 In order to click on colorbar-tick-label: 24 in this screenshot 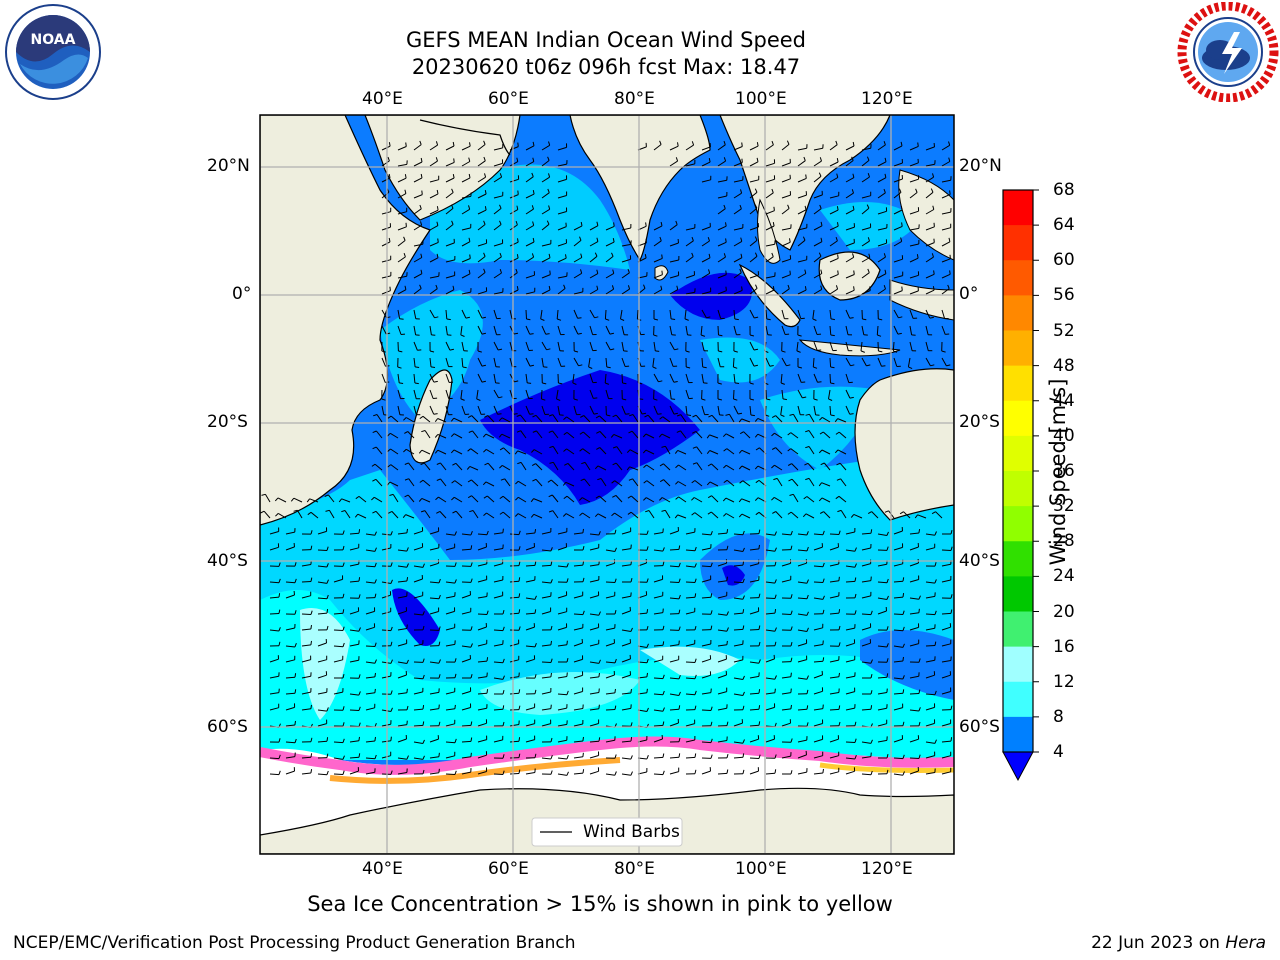, I will do `click(1064, 576)`.